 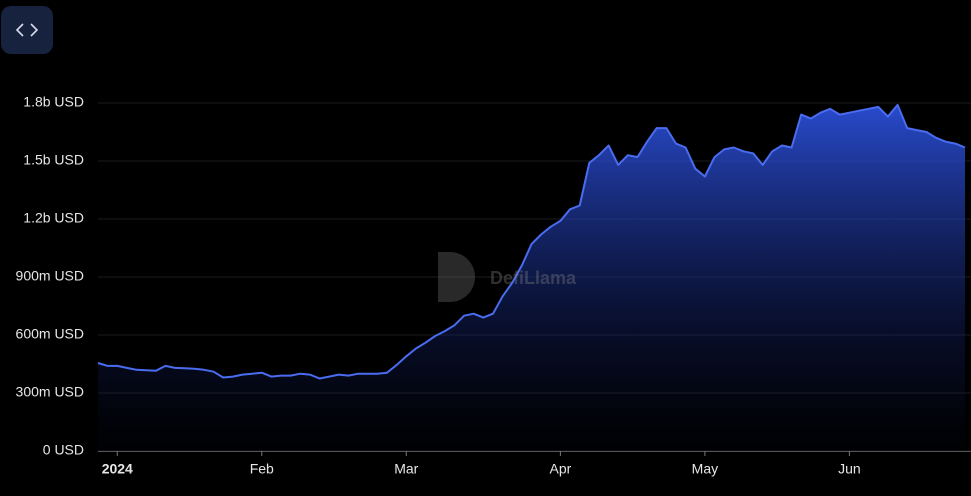 I want to click on embed-button, so click(x=27, y=30).